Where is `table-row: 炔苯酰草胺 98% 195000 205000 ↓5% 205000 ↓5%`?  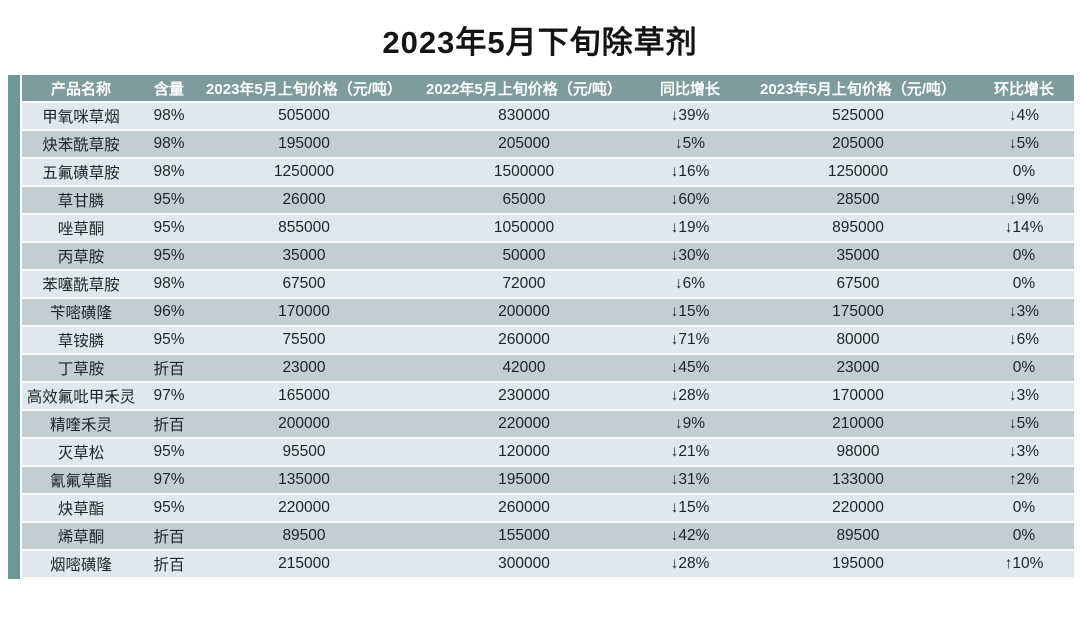
table-row: 炔苯酰草胺 98% 195000 205000 ↓5% 205000 ↓5% is located at coordinates (548, 144).